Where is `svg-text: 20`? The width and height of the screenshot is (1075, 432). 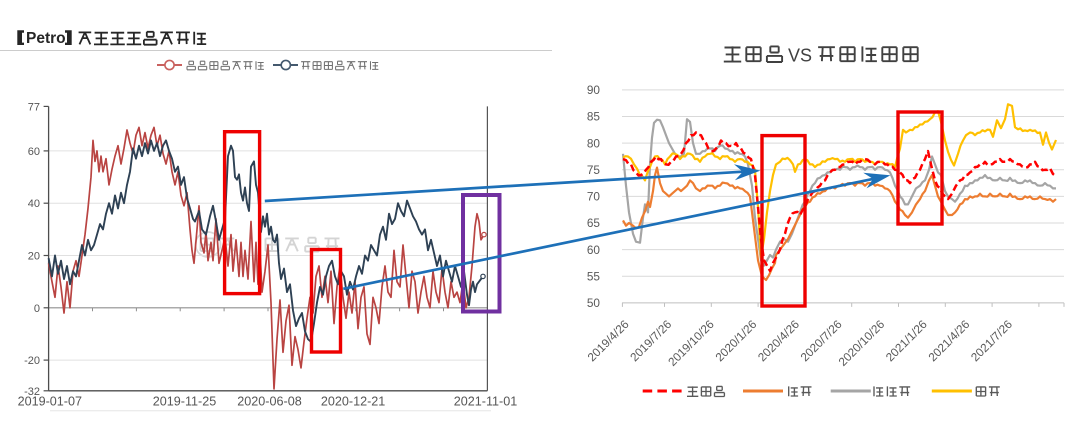
svg-text: 20 is located at coordinates (34, 257).